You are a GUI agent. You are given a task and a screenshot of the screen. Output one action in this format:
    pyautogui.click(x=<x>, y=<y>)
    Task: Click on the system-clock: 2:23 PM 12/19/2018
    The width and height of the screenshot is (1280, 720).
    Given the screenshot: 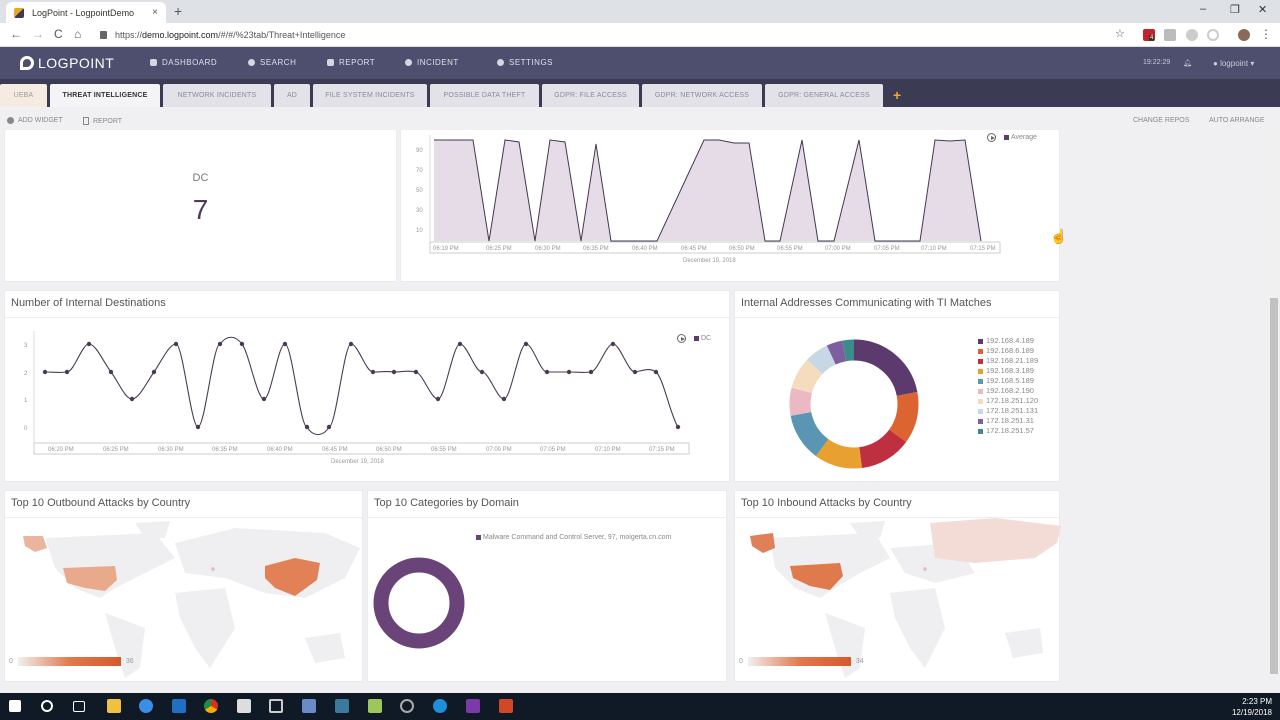 What is the action you would take?
    pyautogui.click(x=1251, y=707)
    